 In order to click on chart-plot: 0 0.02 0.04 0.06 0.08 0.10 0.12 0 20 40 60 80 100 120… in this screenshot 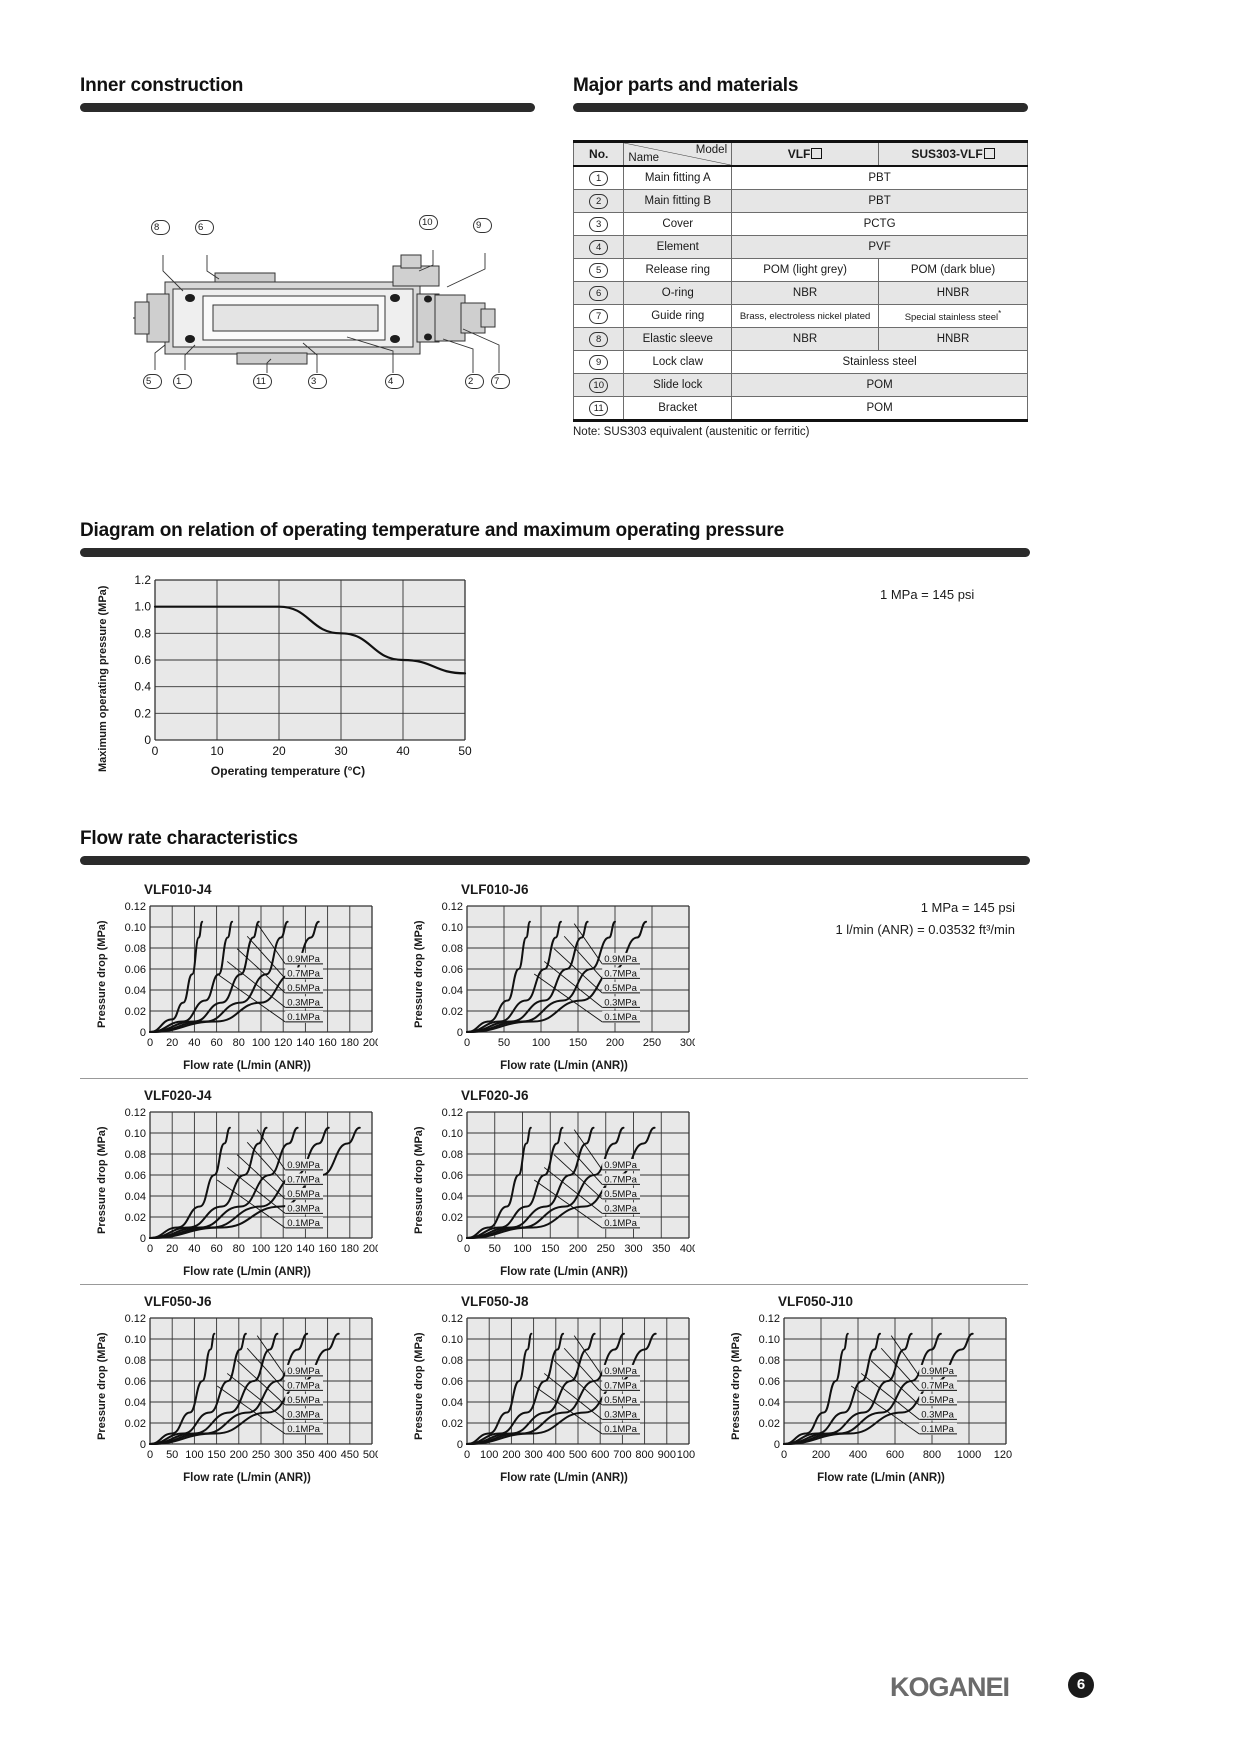, I will do `click(253, 975)`.